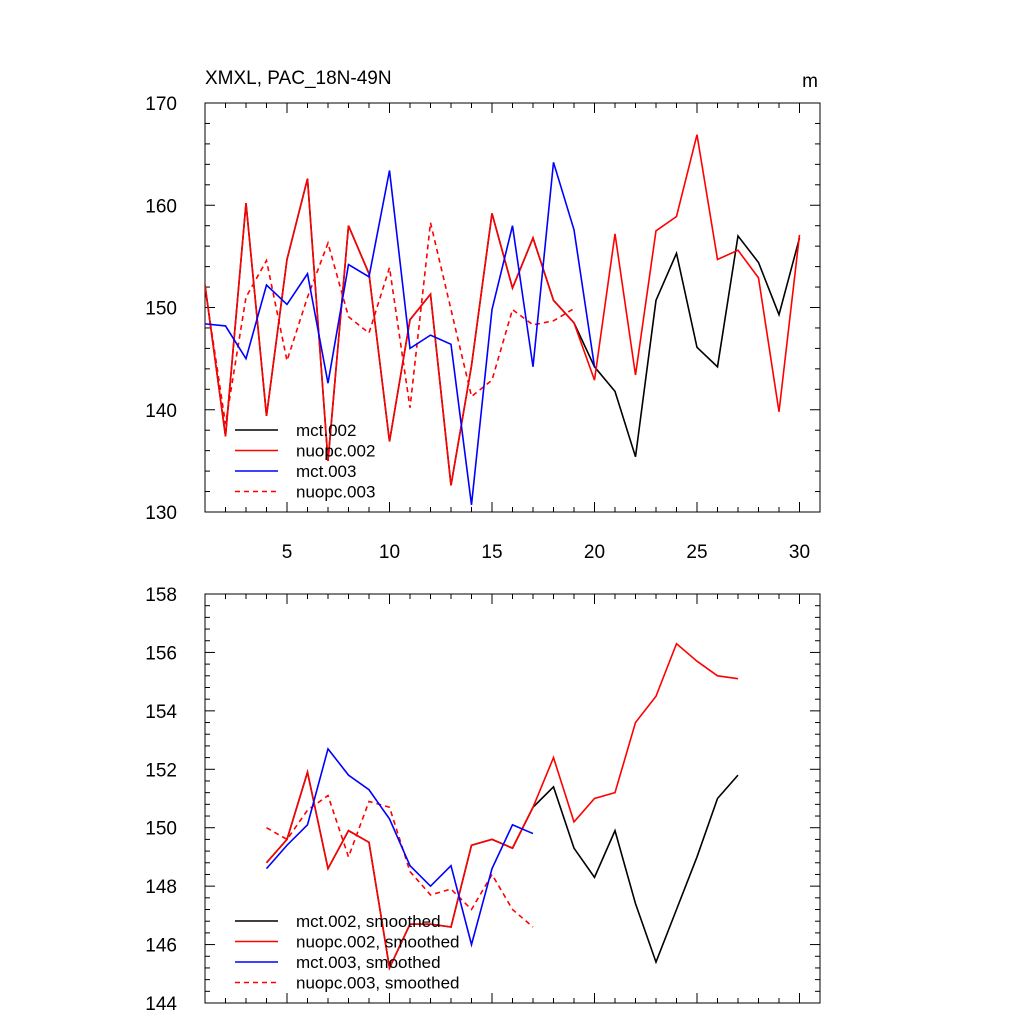 The image size is (1024, 1024). What do you see at coordinates (335, 492) in the screenshot?
I see `legend-label: nuopc.003` at bounding box center [335, 492].